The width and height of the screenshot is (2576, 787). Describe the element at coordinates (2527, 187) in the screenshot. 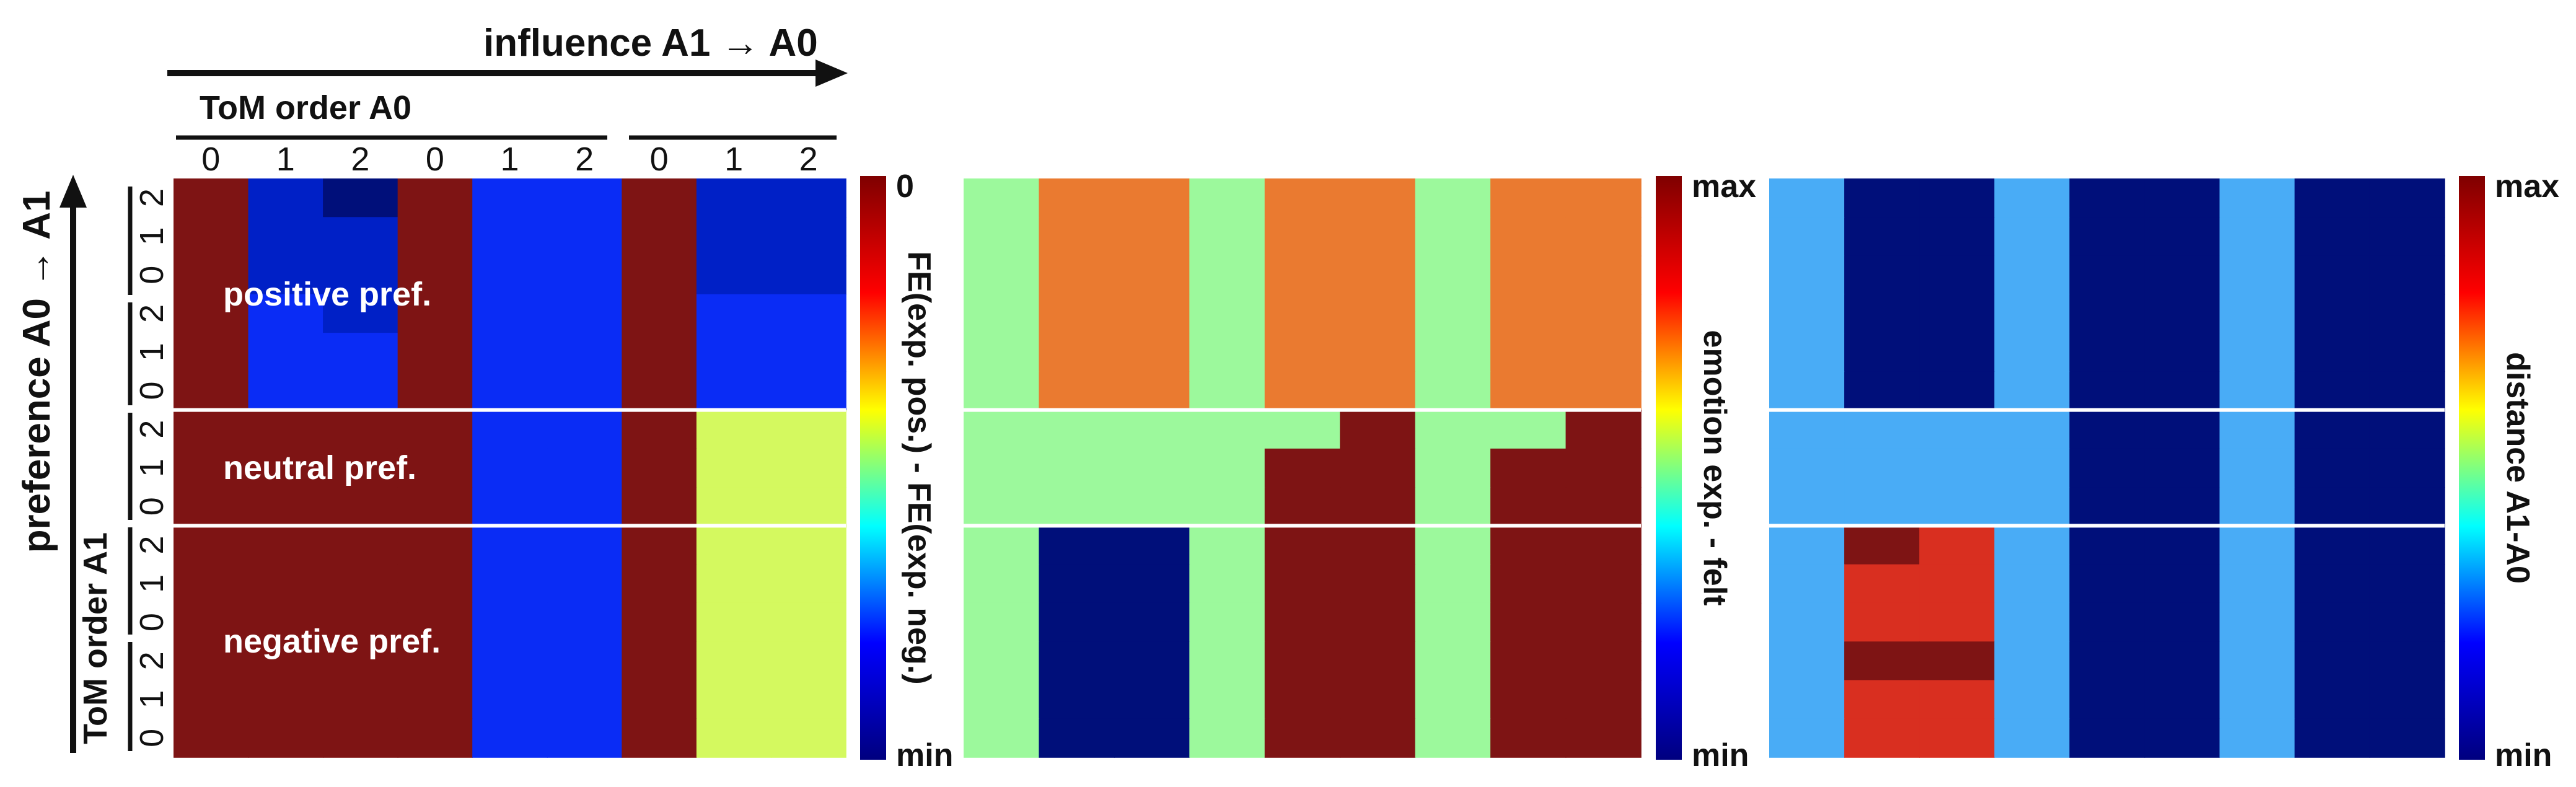

I see `colorbar-top-label: max` at that location.